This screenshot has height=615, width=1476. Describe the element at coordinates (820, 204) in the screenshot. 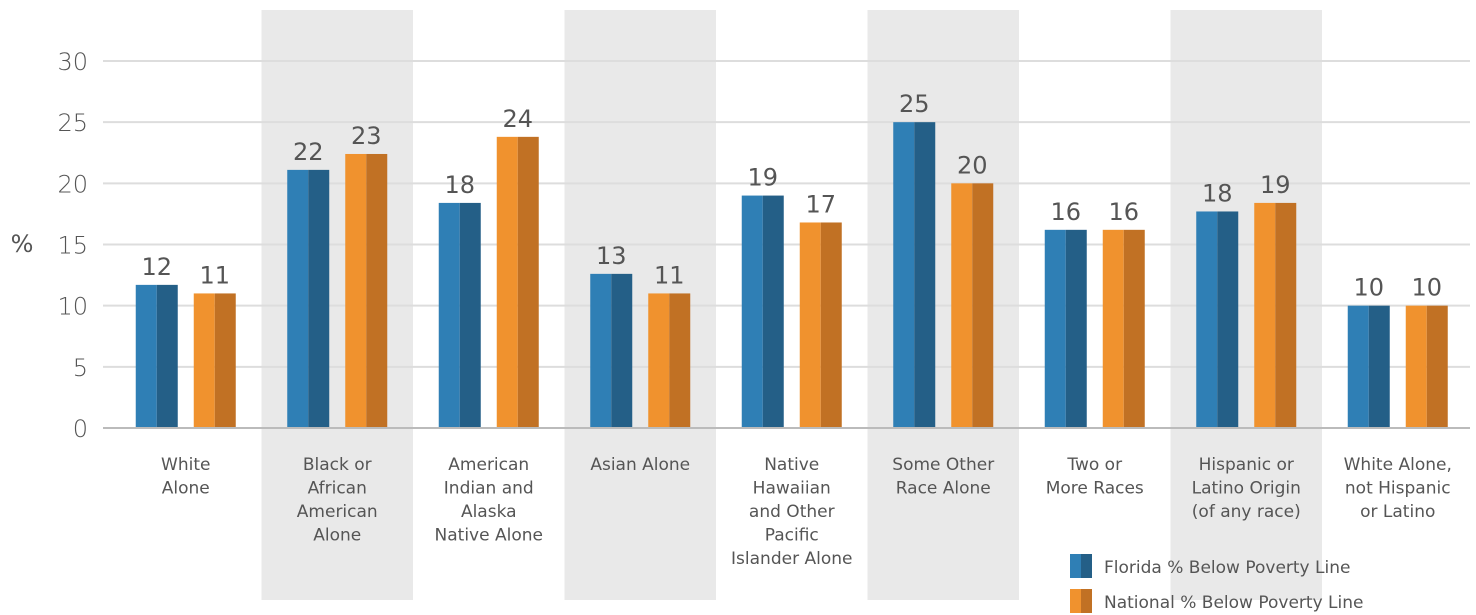

I see `data-label: 17` at that location.